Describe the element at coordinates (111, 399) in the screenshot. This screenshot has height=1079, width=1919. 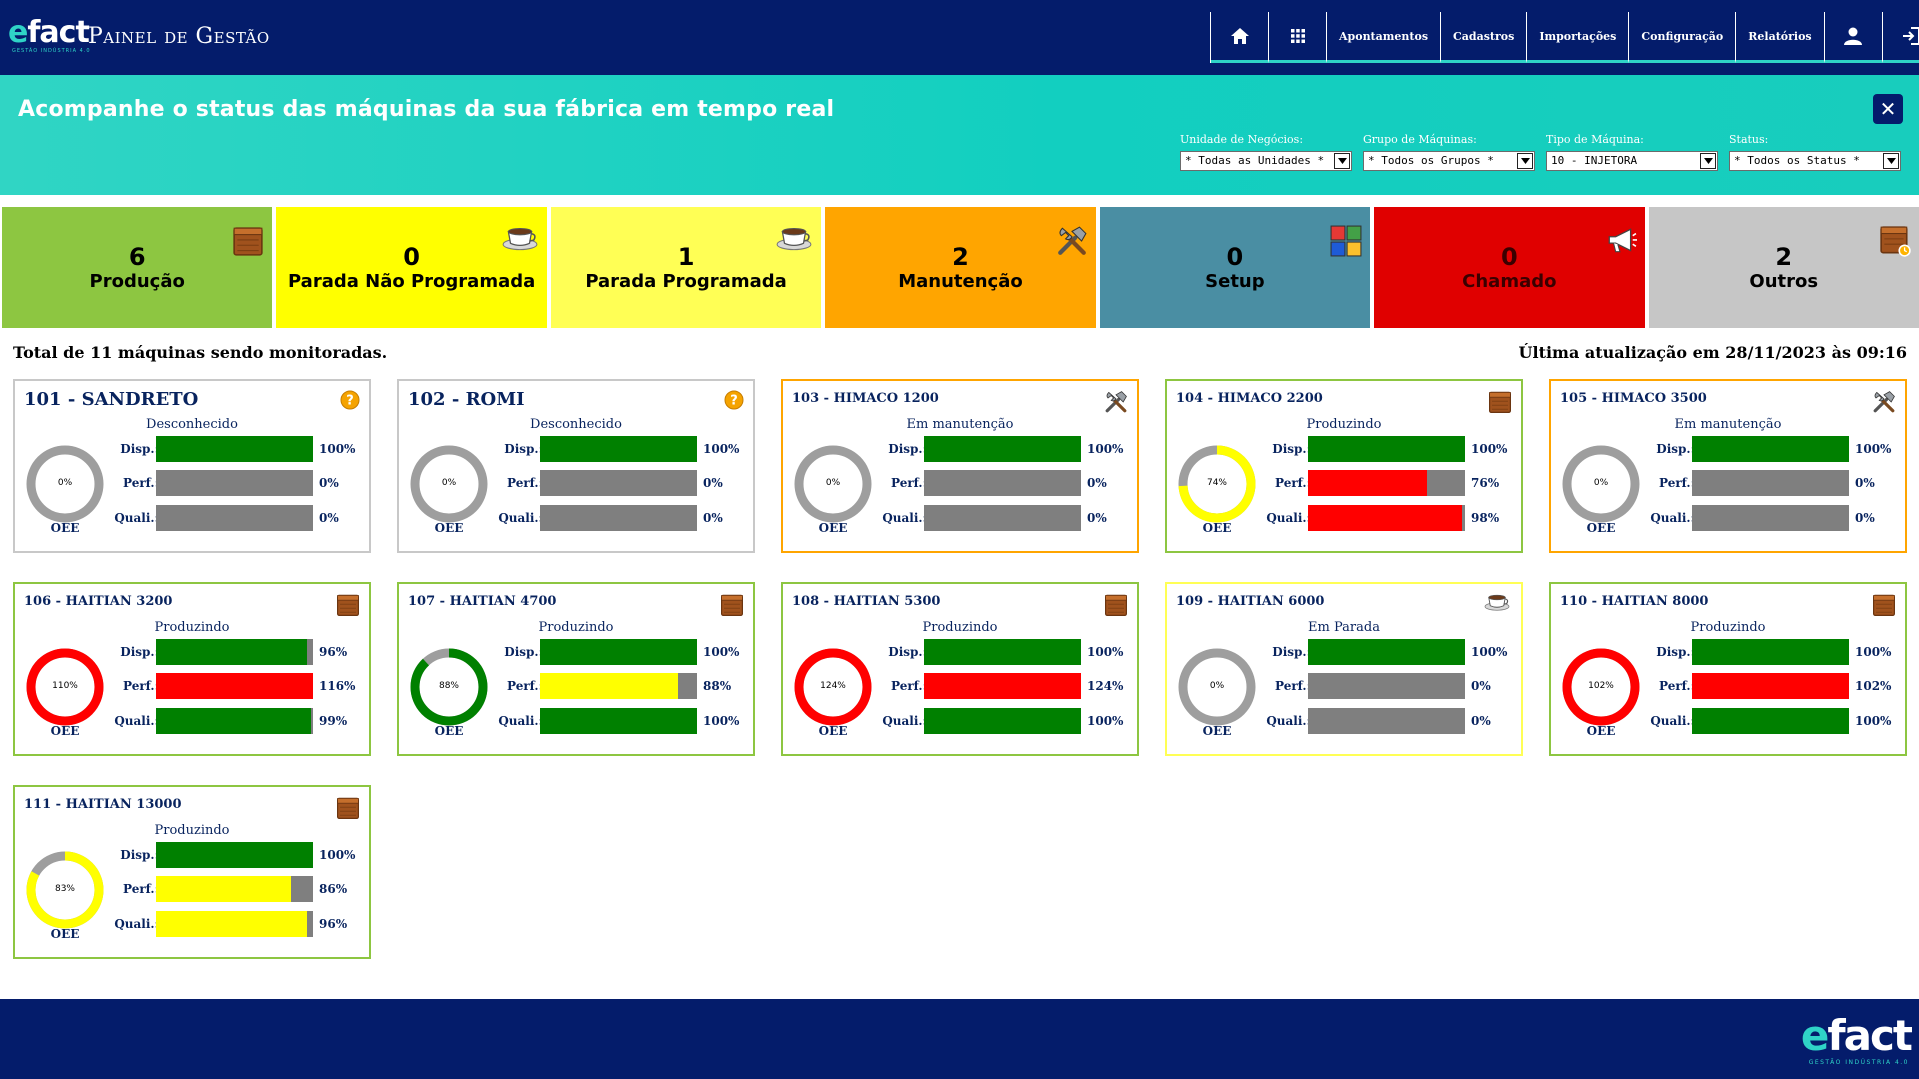
I see `machine-title: 101 - SANDRETO` at that location.